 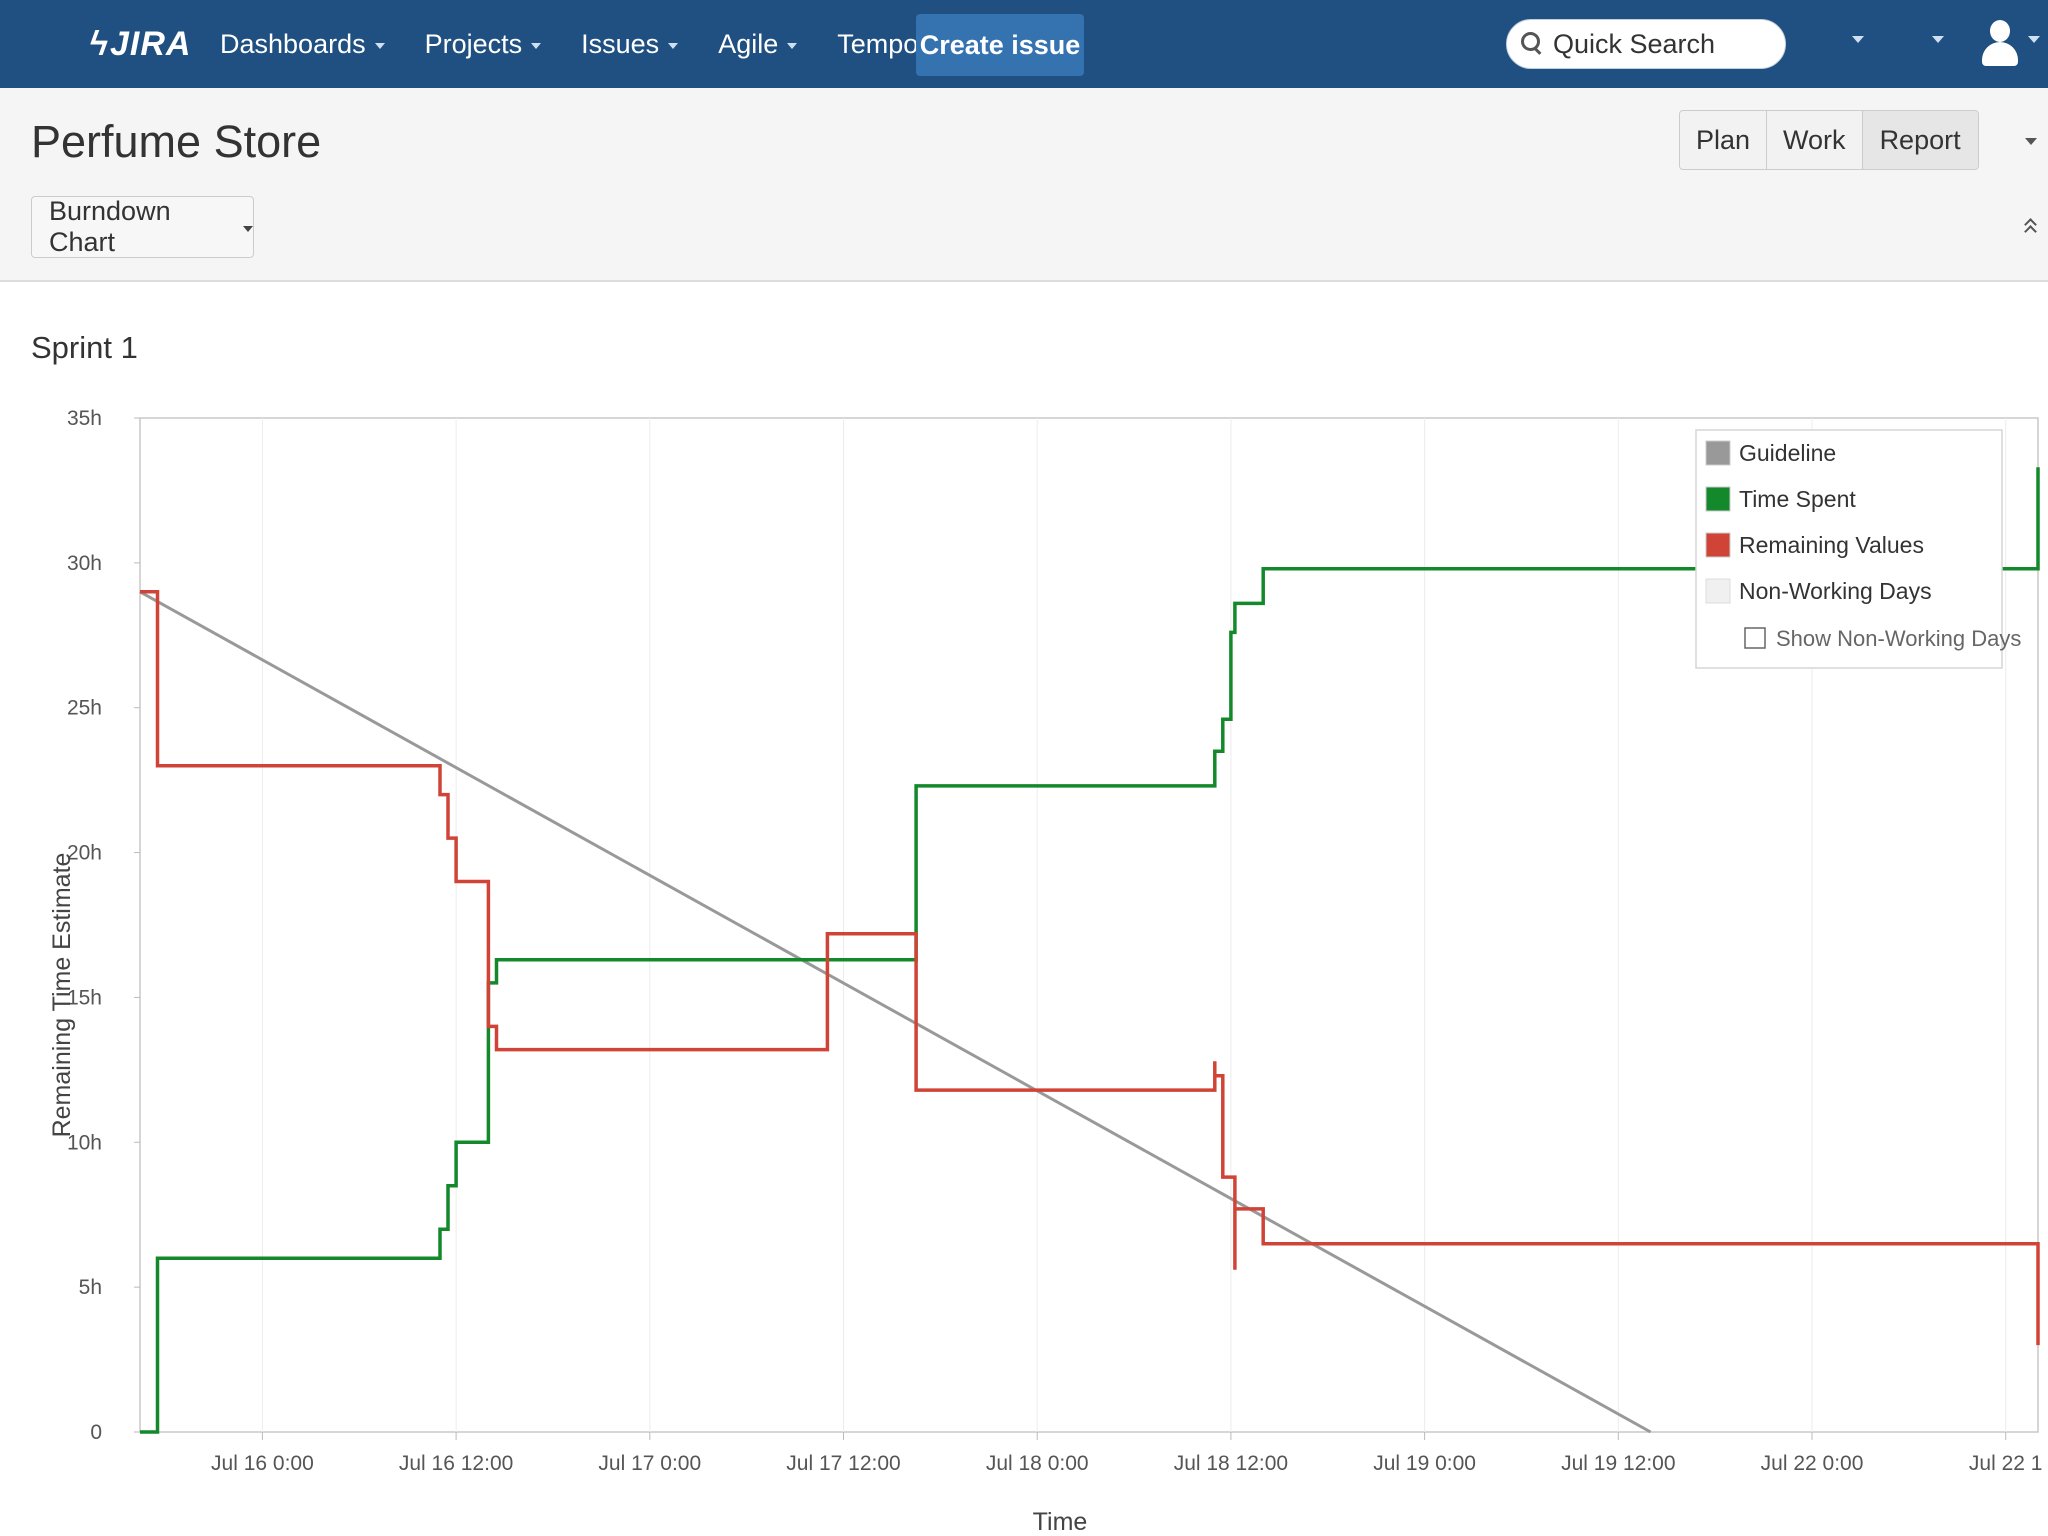 What do you see at coordinates (2031, 141) in the screenshot?
I see `board-menu-dropdown-icon` at bounding box center [2031, 141].